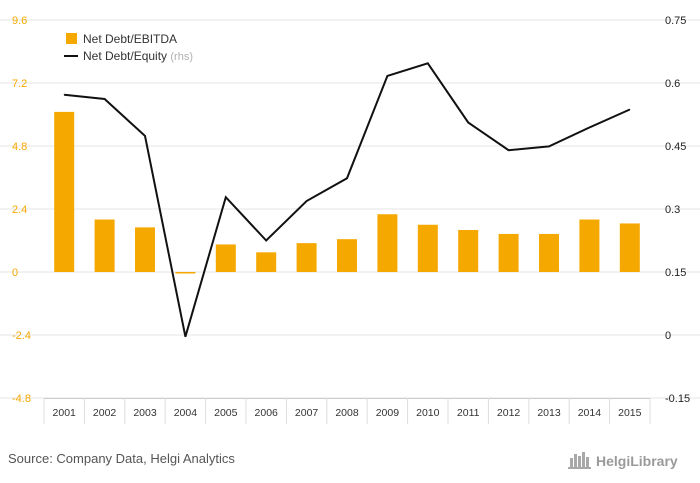 This screenshot has height=483, width=700. Describe the element at coordinates (675, 21) in the screenshot. I see `right-tick-label: 0.75` at that location.